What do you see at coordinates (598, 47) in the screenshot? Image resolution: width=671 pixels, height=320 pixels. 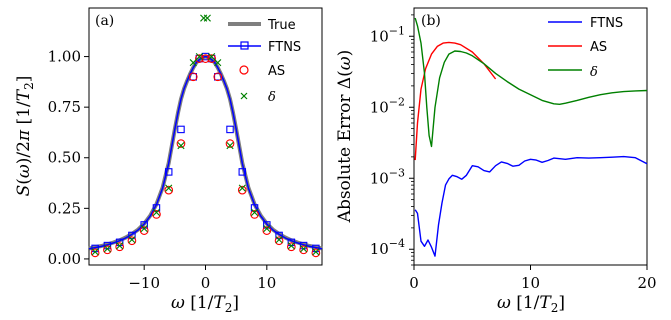 I see `legend-b-as-label: AS` at bounding box center [598, 47].